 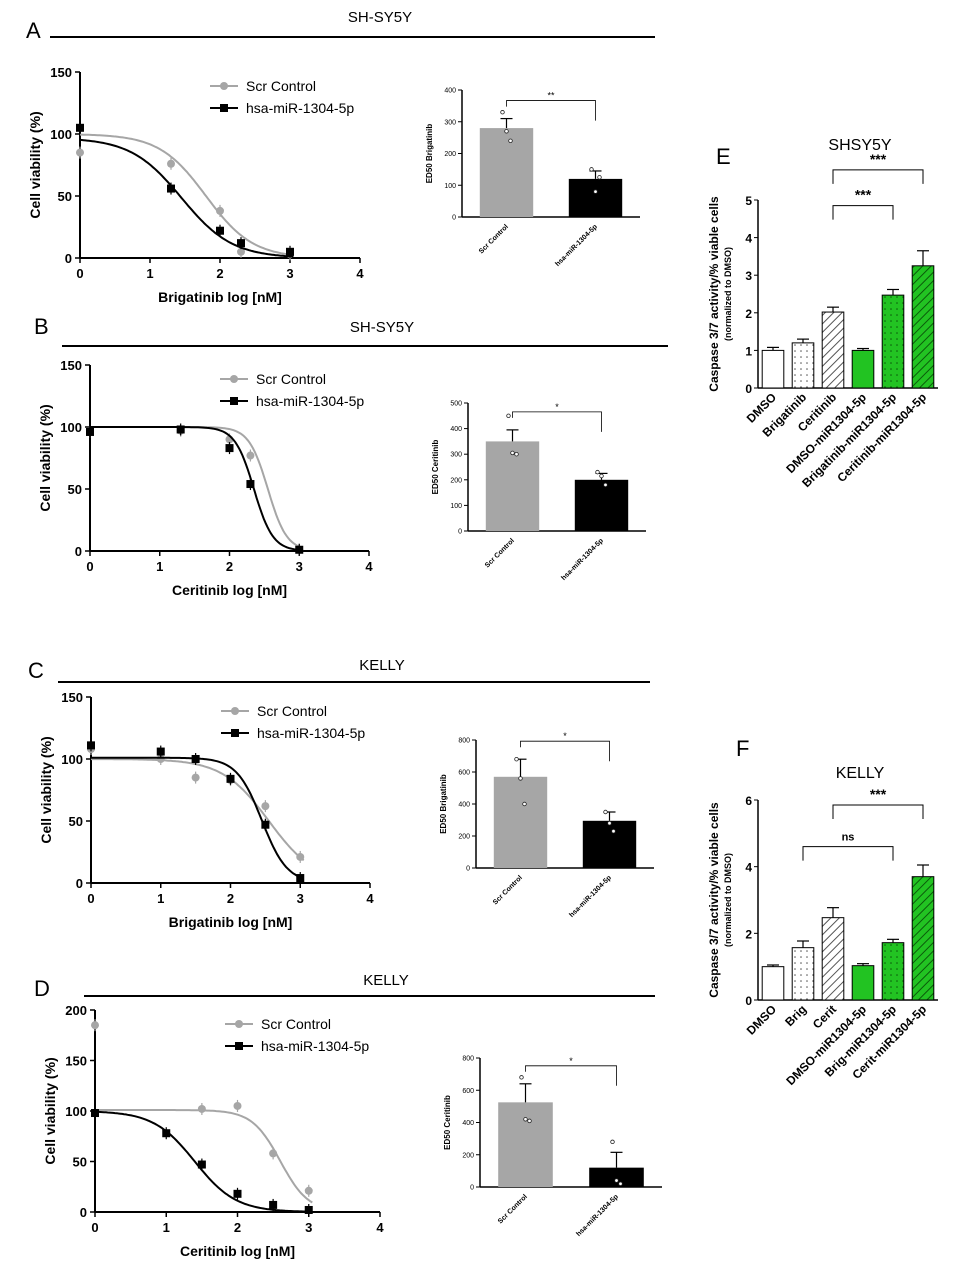 What do you see at coordinates (456, 404) in the screenshot?
I see `y-tick-label: 500` at bounding box center [456, 404].